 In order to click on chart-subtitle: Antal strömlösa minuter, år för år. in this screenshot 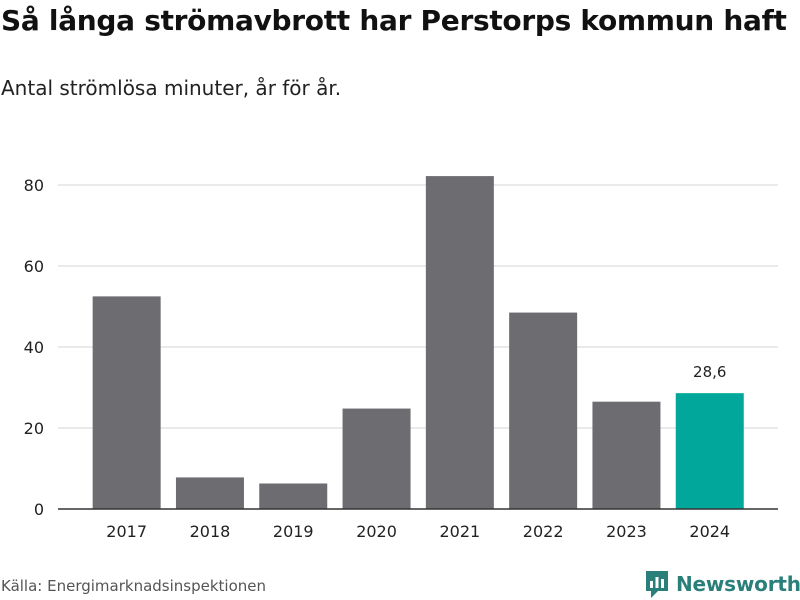, I will do `click(171, 88)`.